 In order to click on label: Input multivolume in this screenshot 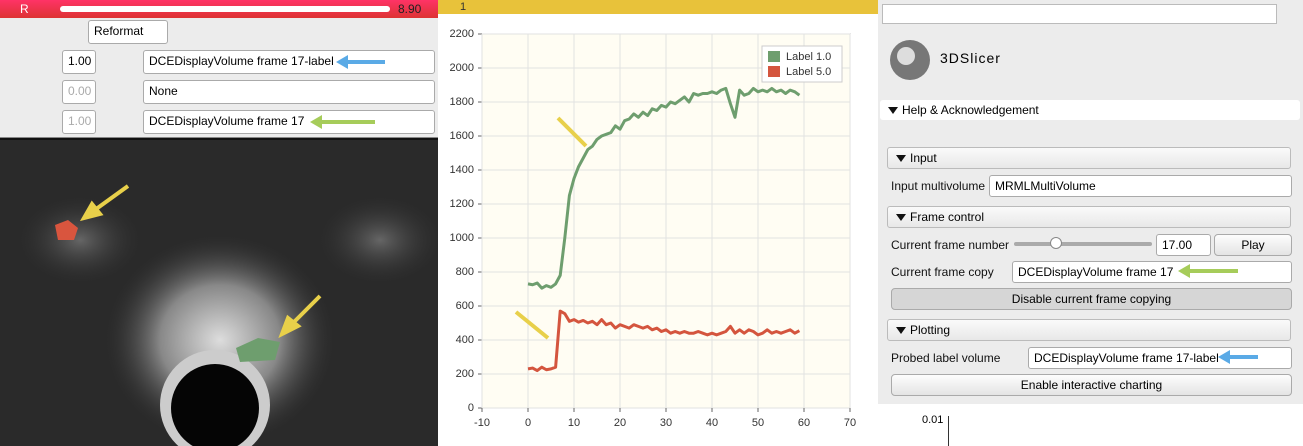, I will do `click(938, 186)`.